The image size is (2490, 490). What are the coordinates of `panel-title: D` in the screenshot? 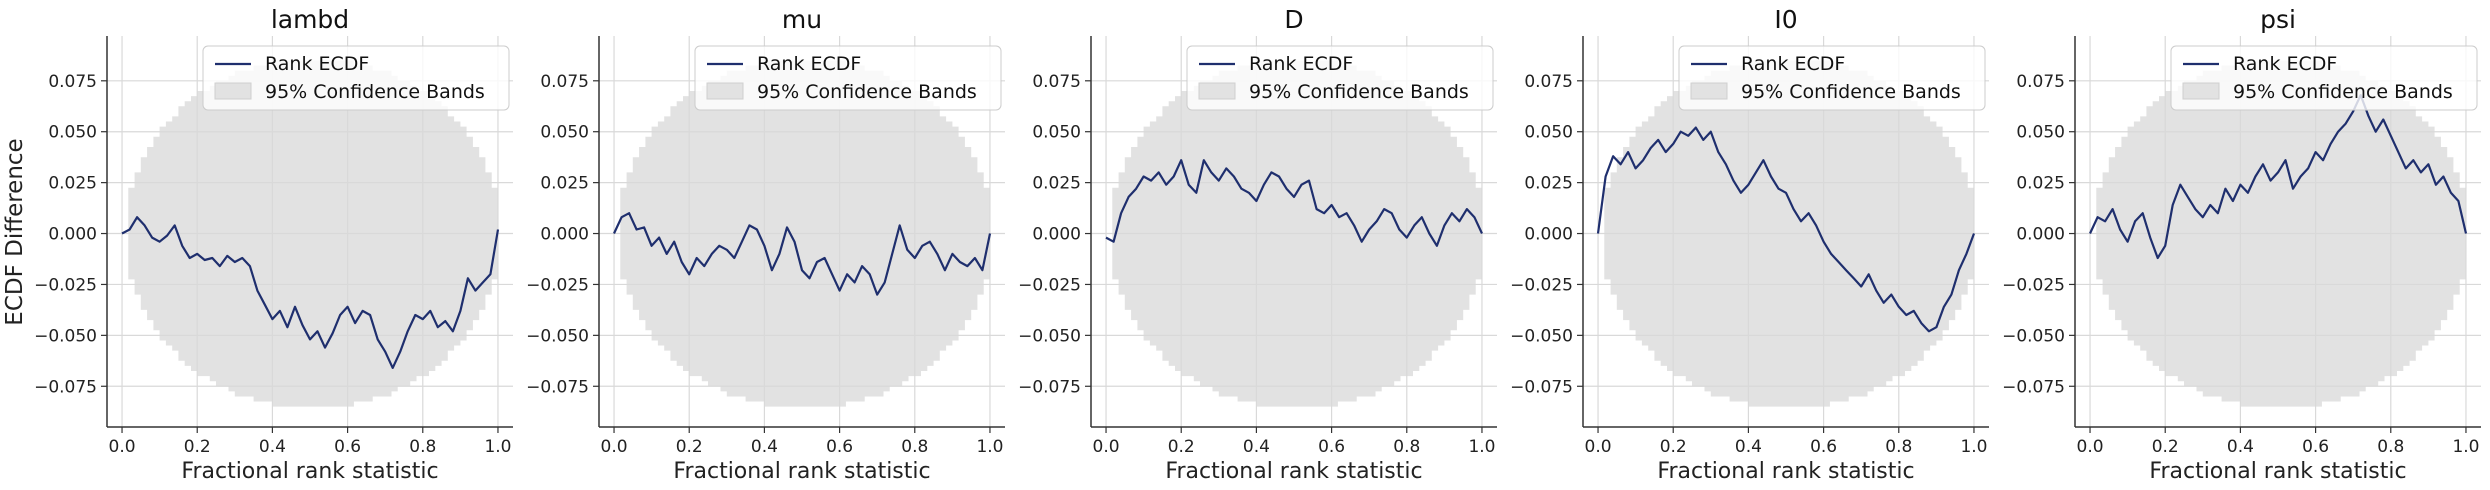 It's located at (1293, 19).